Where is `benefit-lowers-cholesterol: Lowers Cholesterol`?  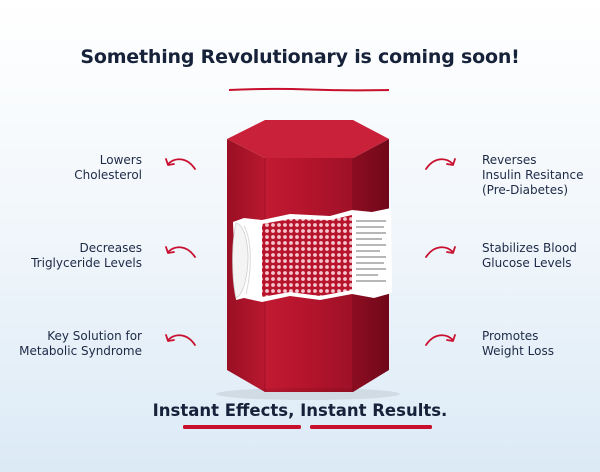 benefit-lowers-cholesterol: Lowers Cholesterol is located at coordinates (86, 168).